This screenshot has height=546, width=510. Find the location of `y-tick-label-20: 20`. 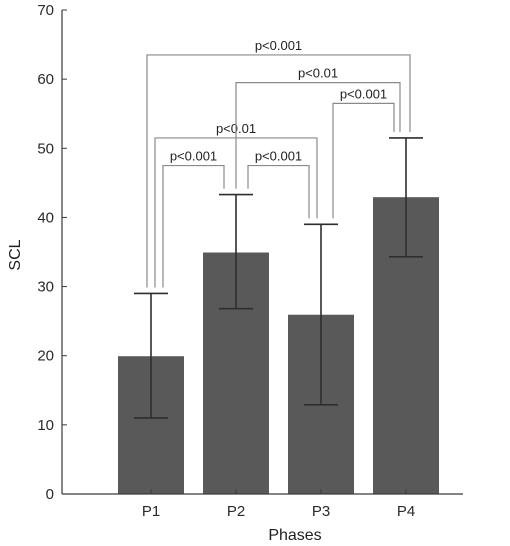

y-tick-label-20: 20 is located at coordinates (45, 356).